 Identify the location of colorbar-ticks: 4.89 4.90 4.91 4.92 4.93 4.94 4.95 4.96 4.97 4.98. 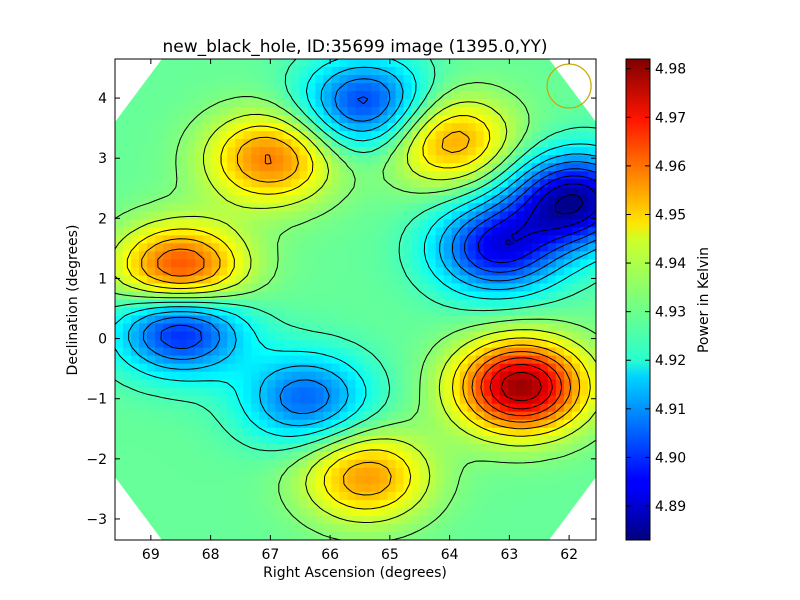
(656, 288).